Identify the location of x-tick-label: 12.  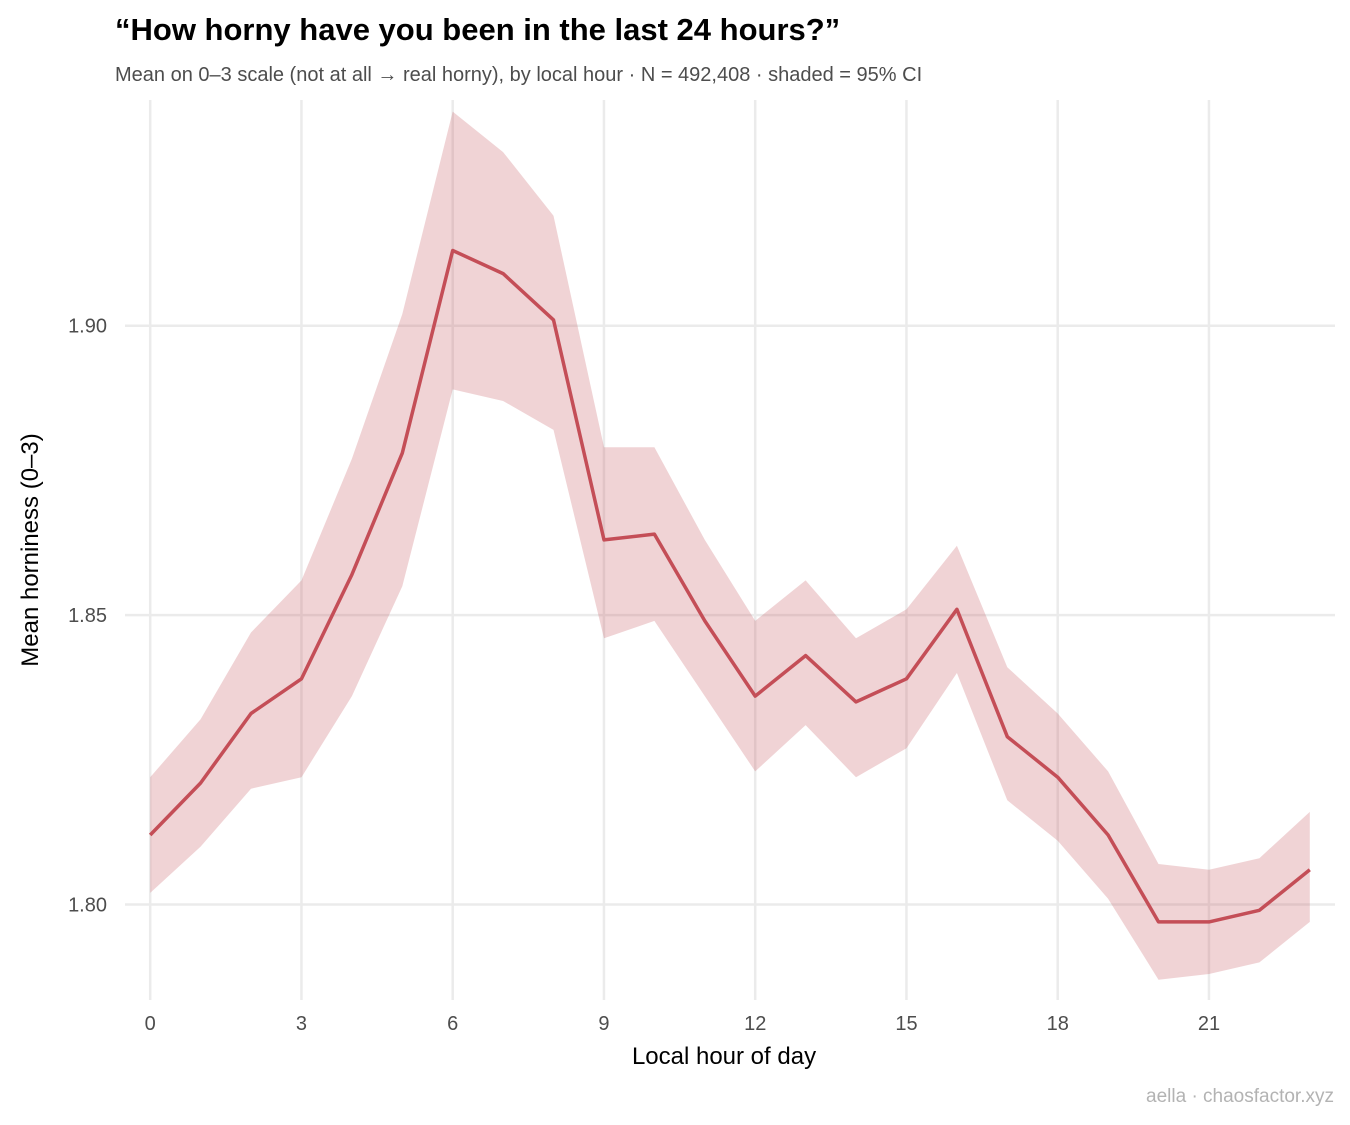
(755, 1024).